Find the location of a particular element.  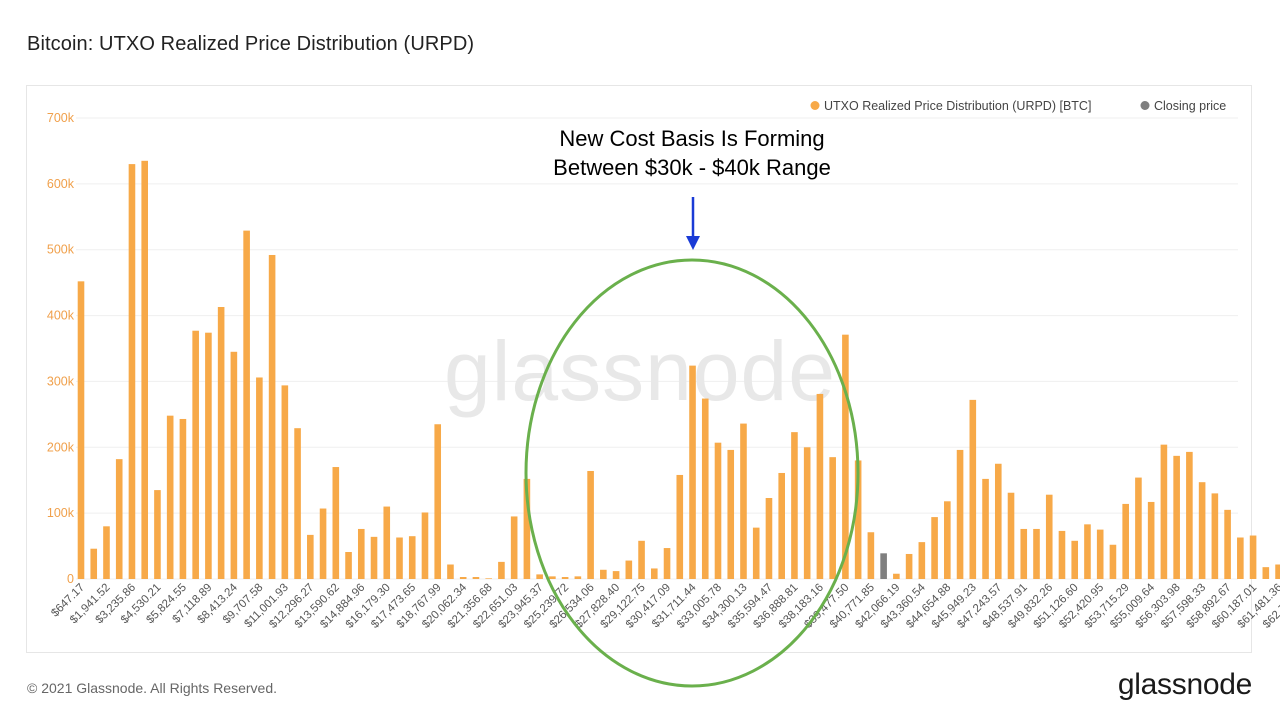

y-tick-label: 200k is located at coordinates (61, 447).